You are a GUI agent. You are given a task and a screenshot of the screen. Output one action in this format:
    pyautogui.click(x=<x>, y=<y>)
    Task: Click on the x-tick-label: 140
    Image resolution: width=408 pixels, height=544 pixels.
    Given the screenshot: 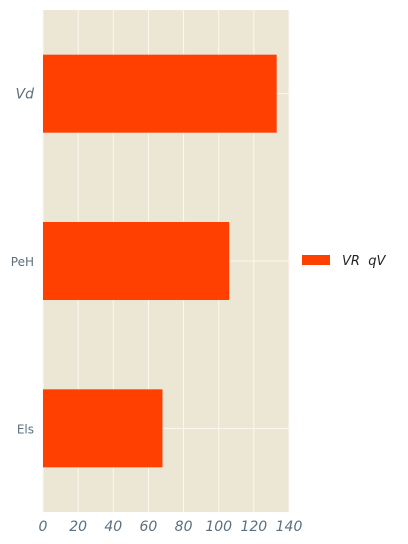 What is the action you would take?
    pyautogui.click(x=289, y=527)
    